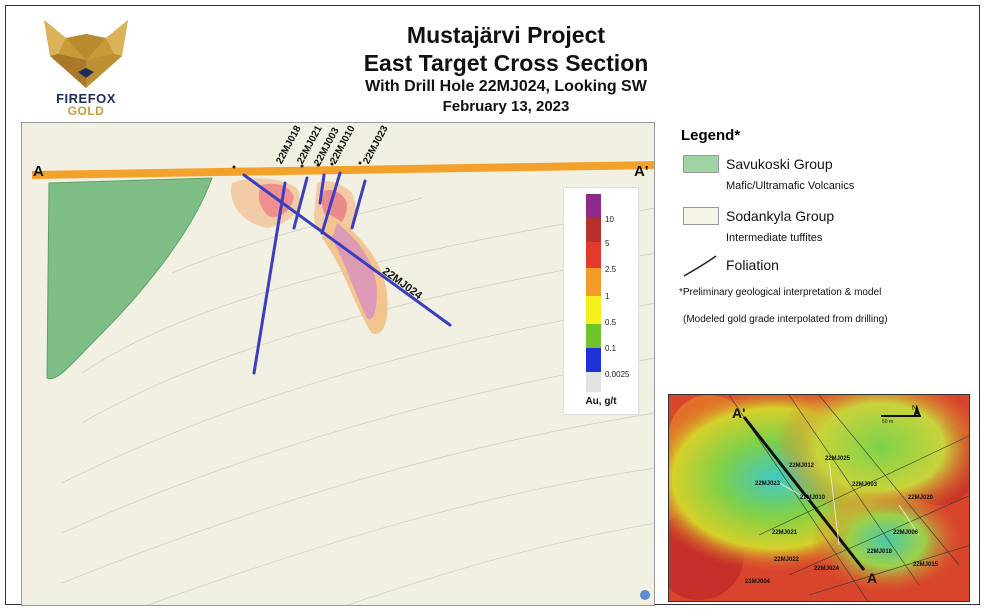  I want to click on savukoski-group-body, so click(129, 278).